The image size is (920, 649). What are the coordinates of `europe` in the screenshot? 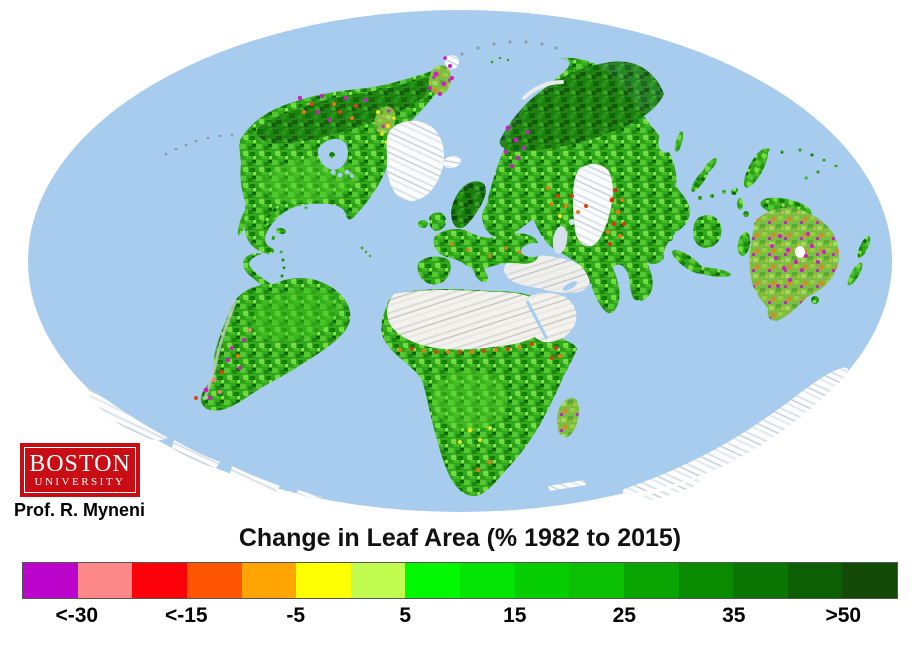 It's located at (478, 233).